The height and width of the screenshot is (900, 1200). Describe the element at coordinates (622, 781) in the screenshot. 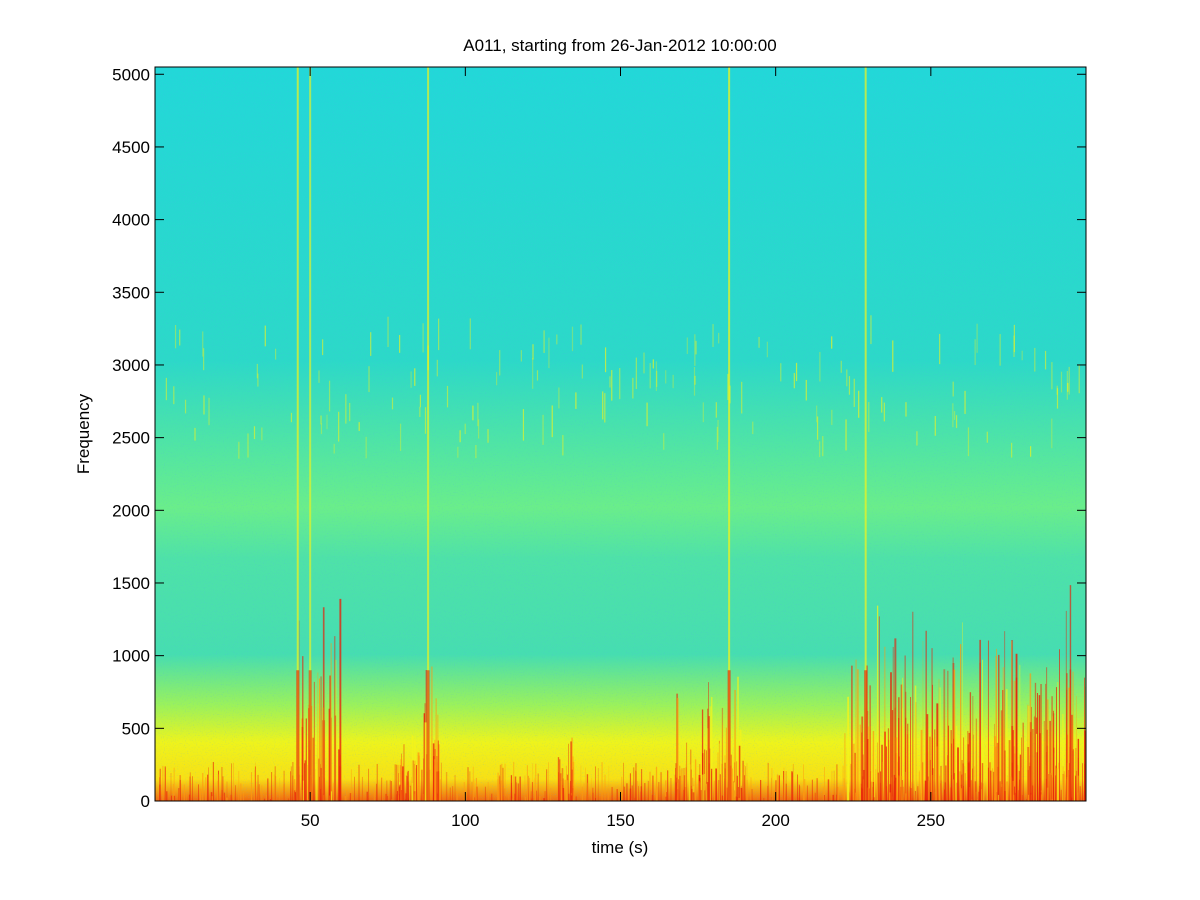

I see `low-band-texture` at that location.